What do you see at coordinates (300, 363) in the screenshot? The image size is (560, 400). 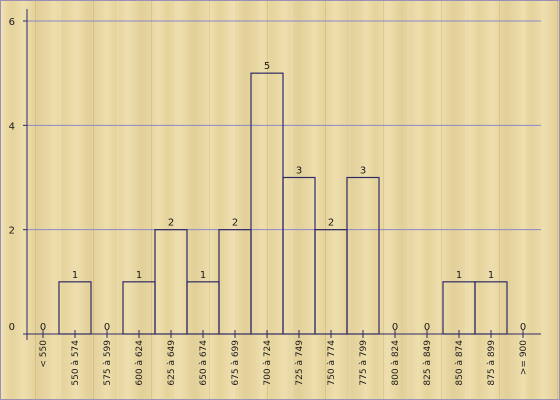 I see `x-tick-label: 725 à 749` at bounding box center [300, 363].